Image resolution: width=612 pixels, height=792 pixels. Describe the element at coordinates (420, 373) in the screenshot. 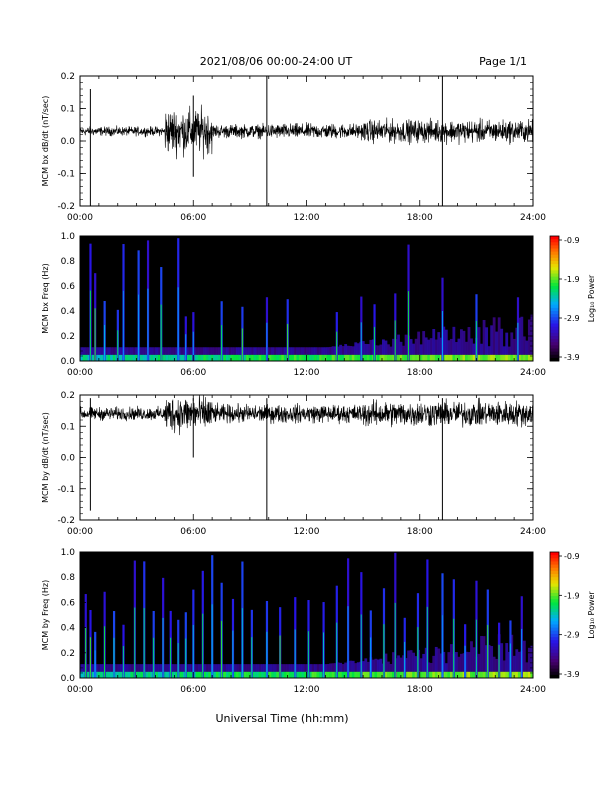

I see `x-tick-label: 18:00` at that location.